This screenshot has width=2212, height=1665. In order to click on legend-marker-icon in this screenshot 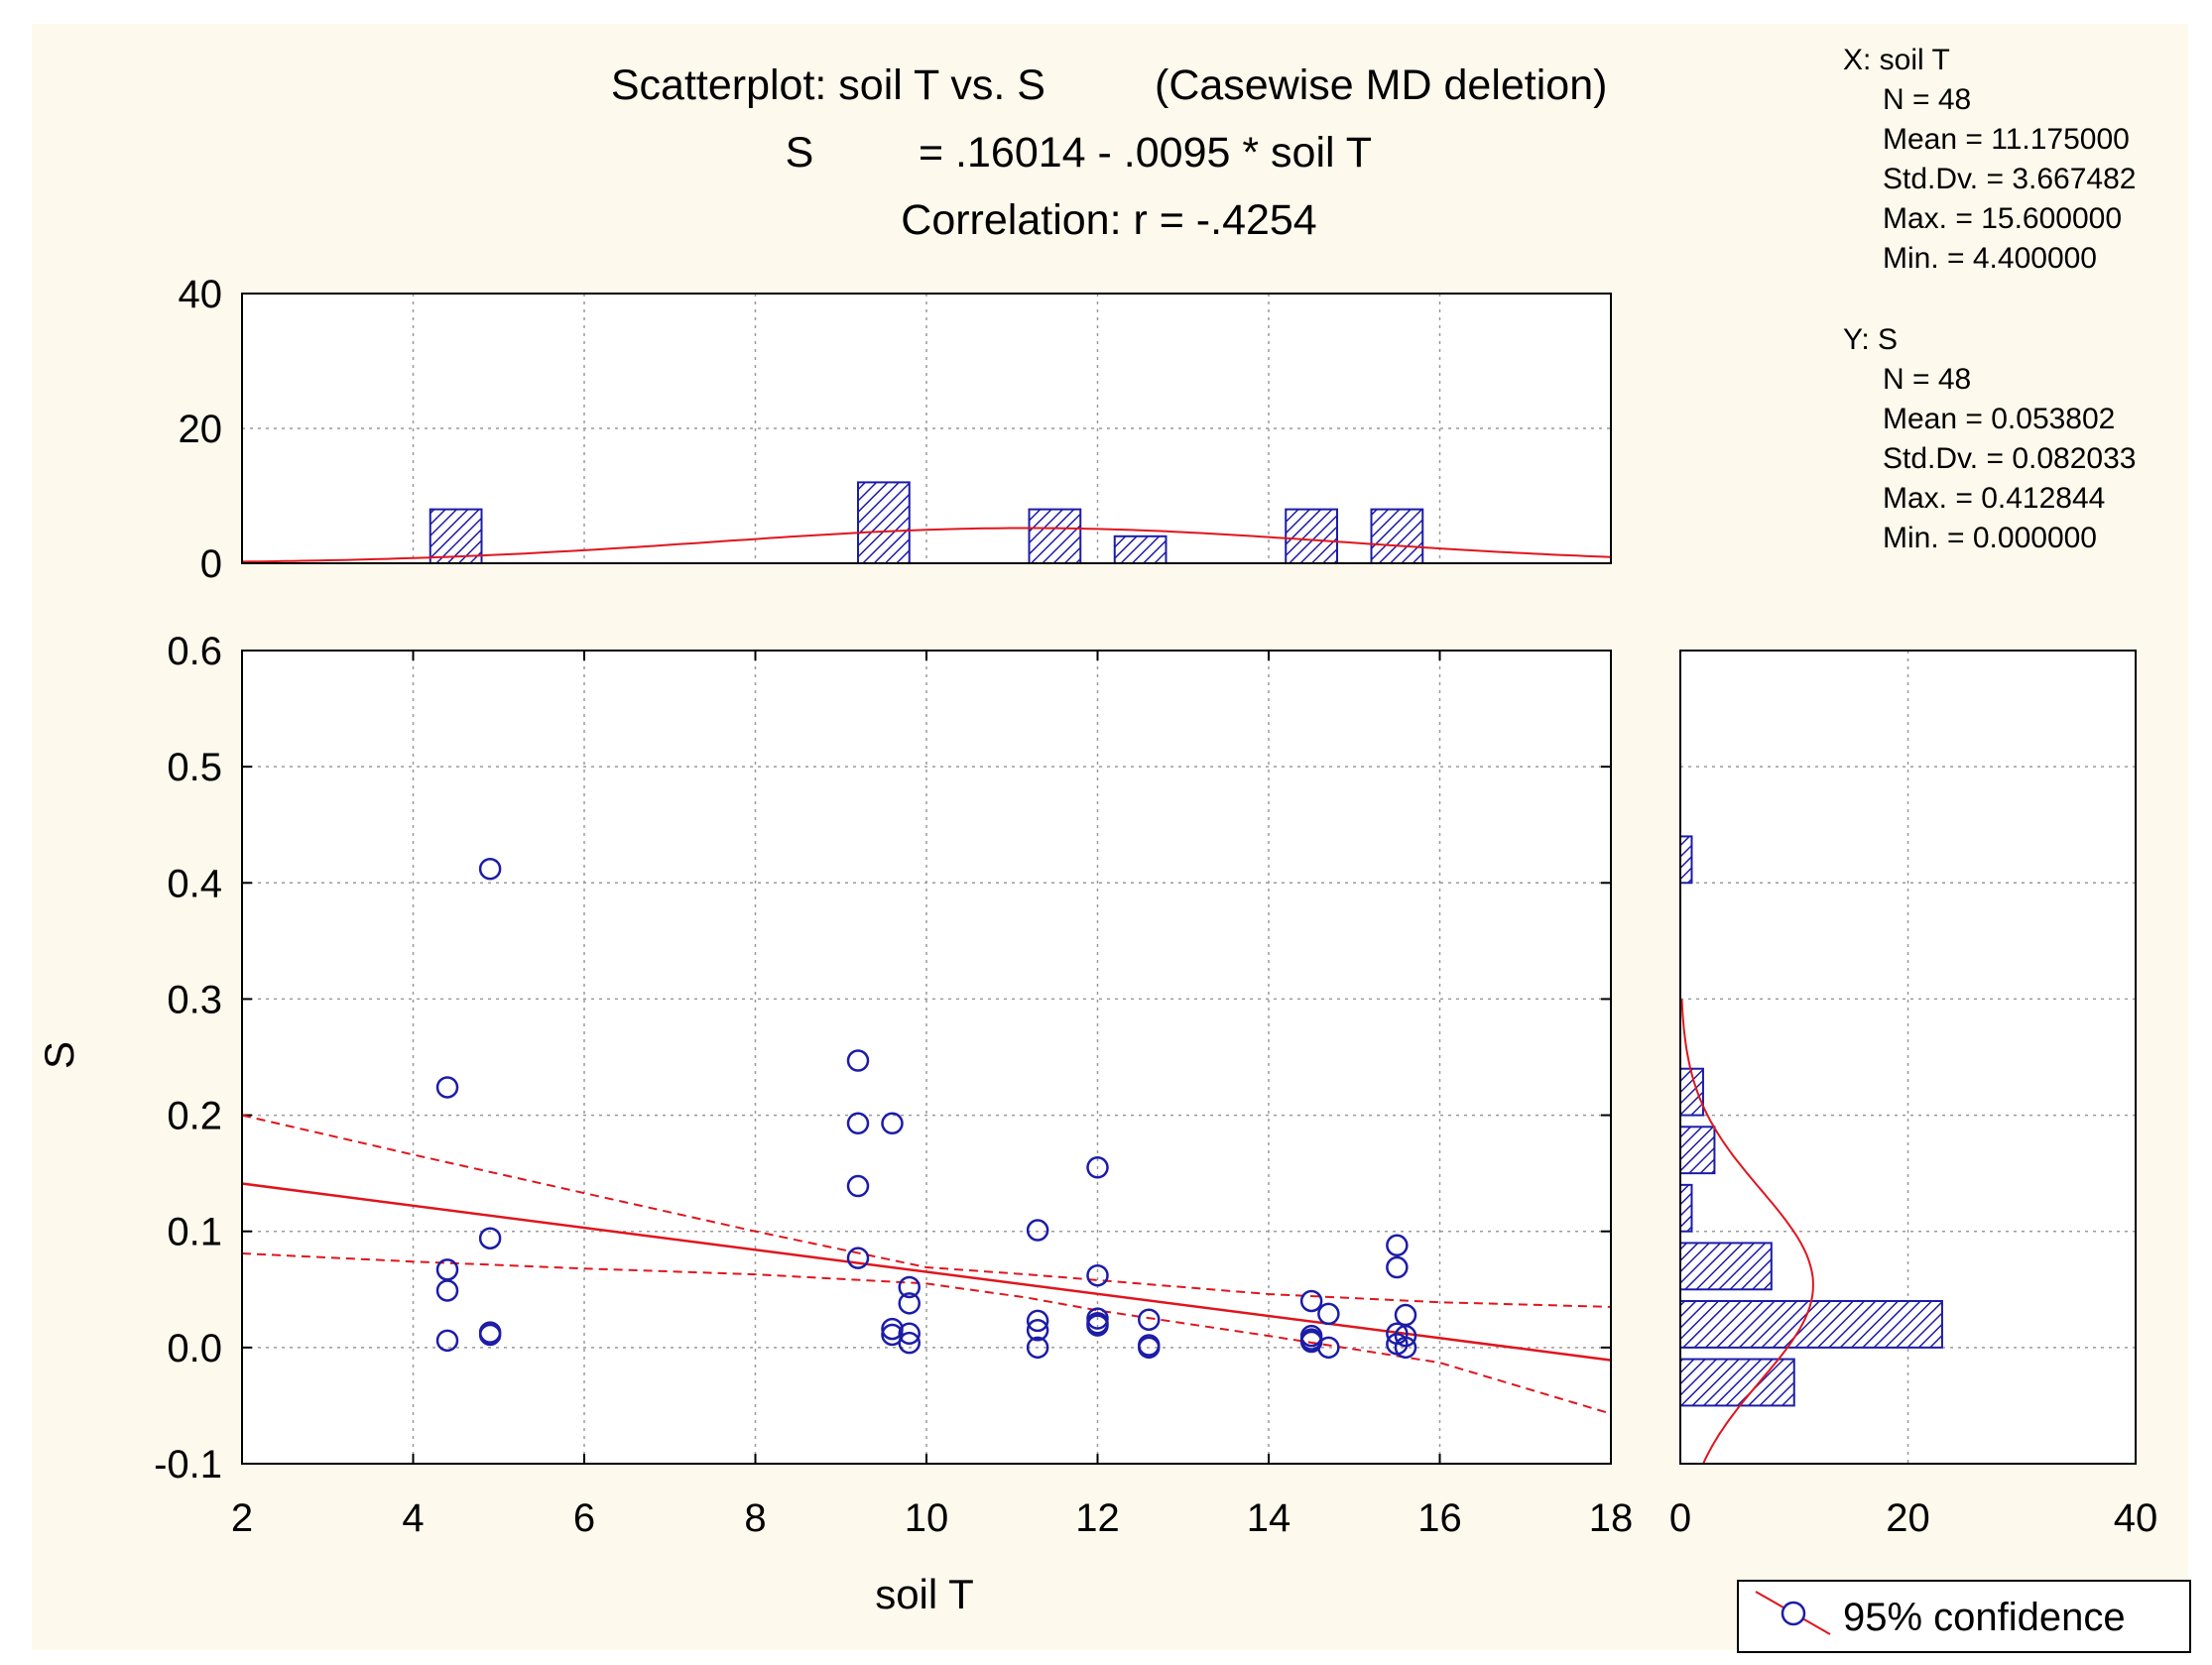, I will do `click(1793, 1613)`.